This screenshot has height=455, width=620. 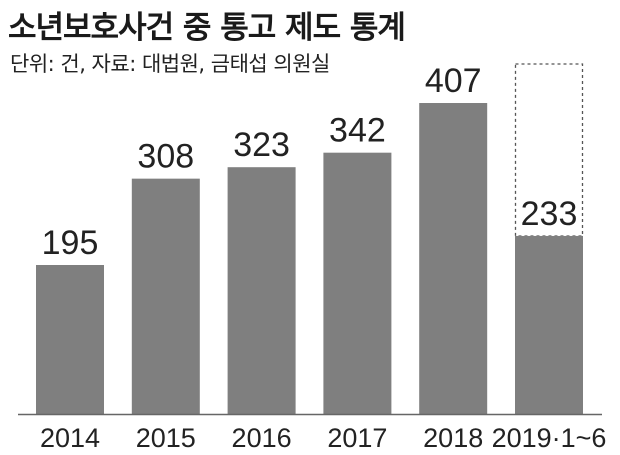 I want to click on x-tick-label-2015: 2015, so click(x=166, y=438).